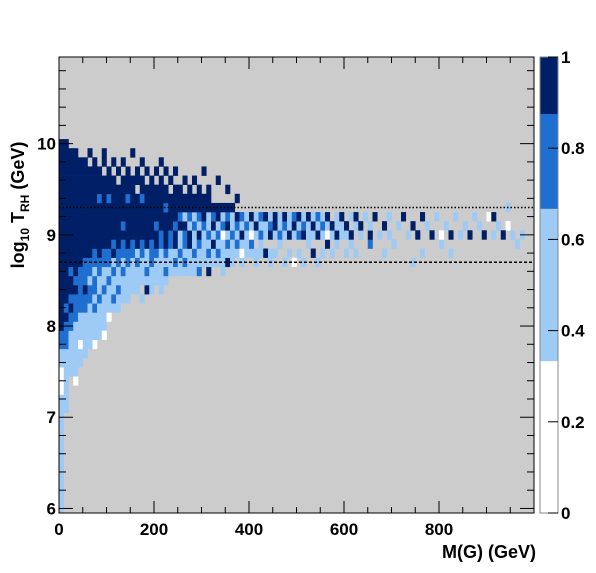 The image size is (596, 573). Describe the element at coordinates (549, 437) in the screenshot. I see `colorbar-segment` at that location.